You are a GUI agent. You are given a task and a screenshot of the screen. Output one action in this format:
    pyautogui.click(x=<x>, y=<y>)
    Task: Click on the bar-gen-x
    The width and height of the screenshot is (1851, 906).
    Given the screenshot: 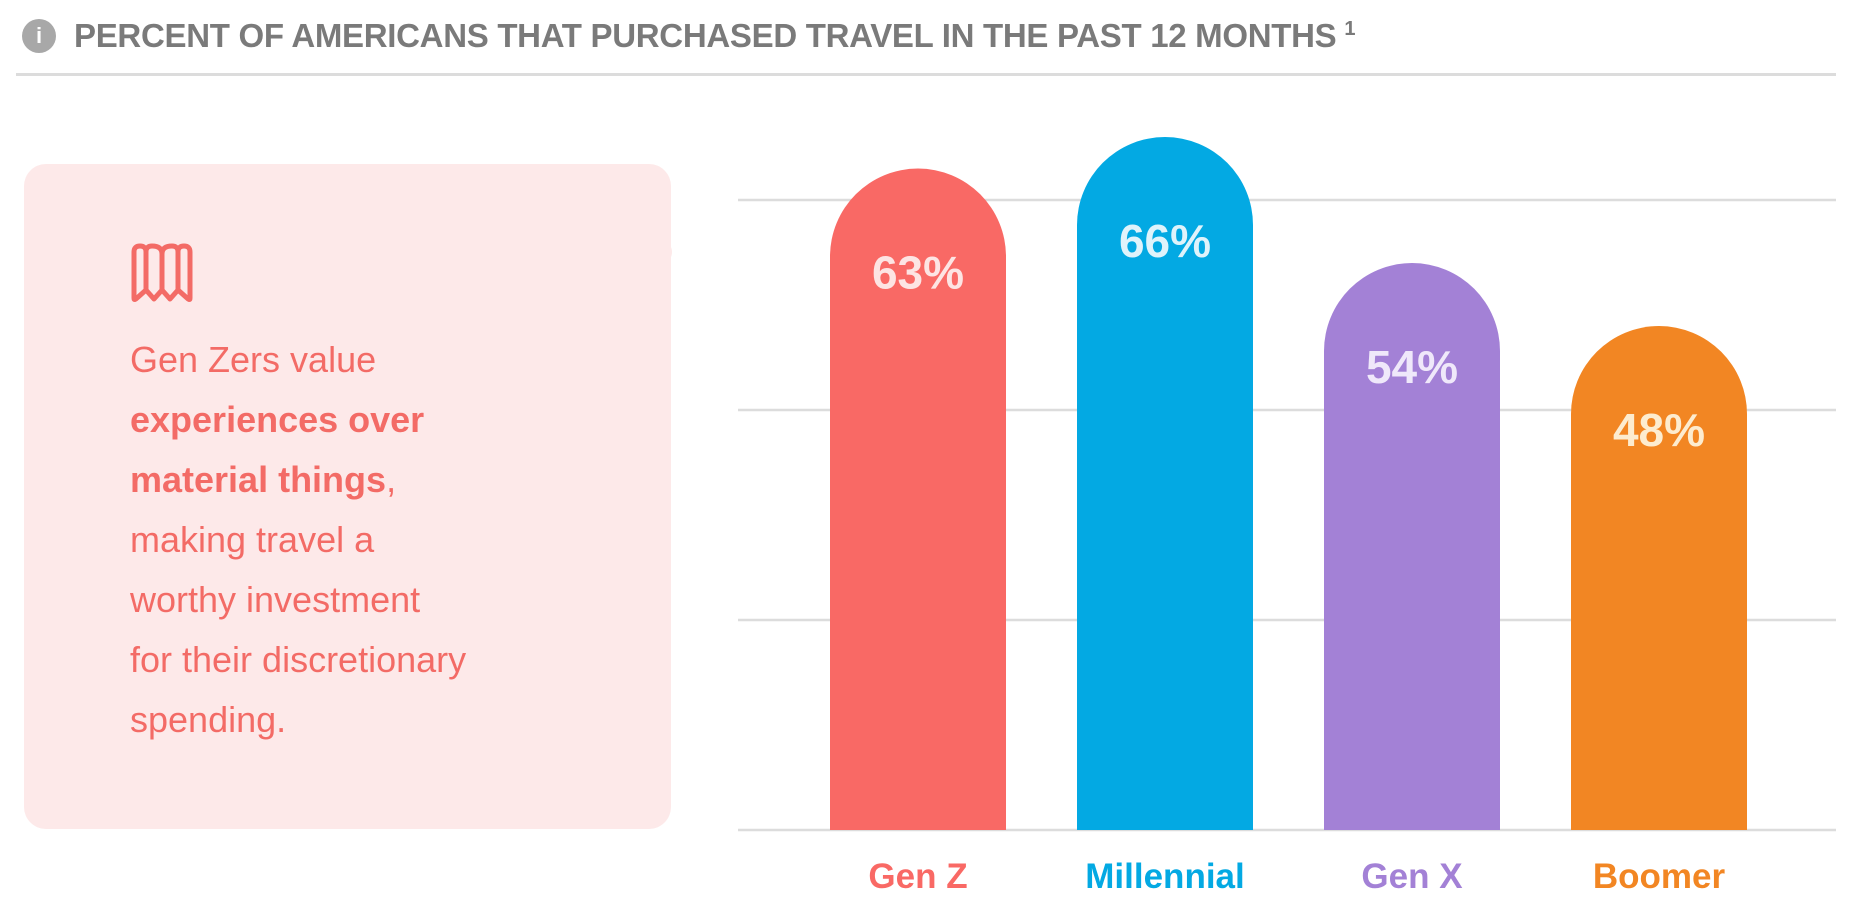 What is the action you would take?
    pyautogui.click(x=1412, y=546)
    